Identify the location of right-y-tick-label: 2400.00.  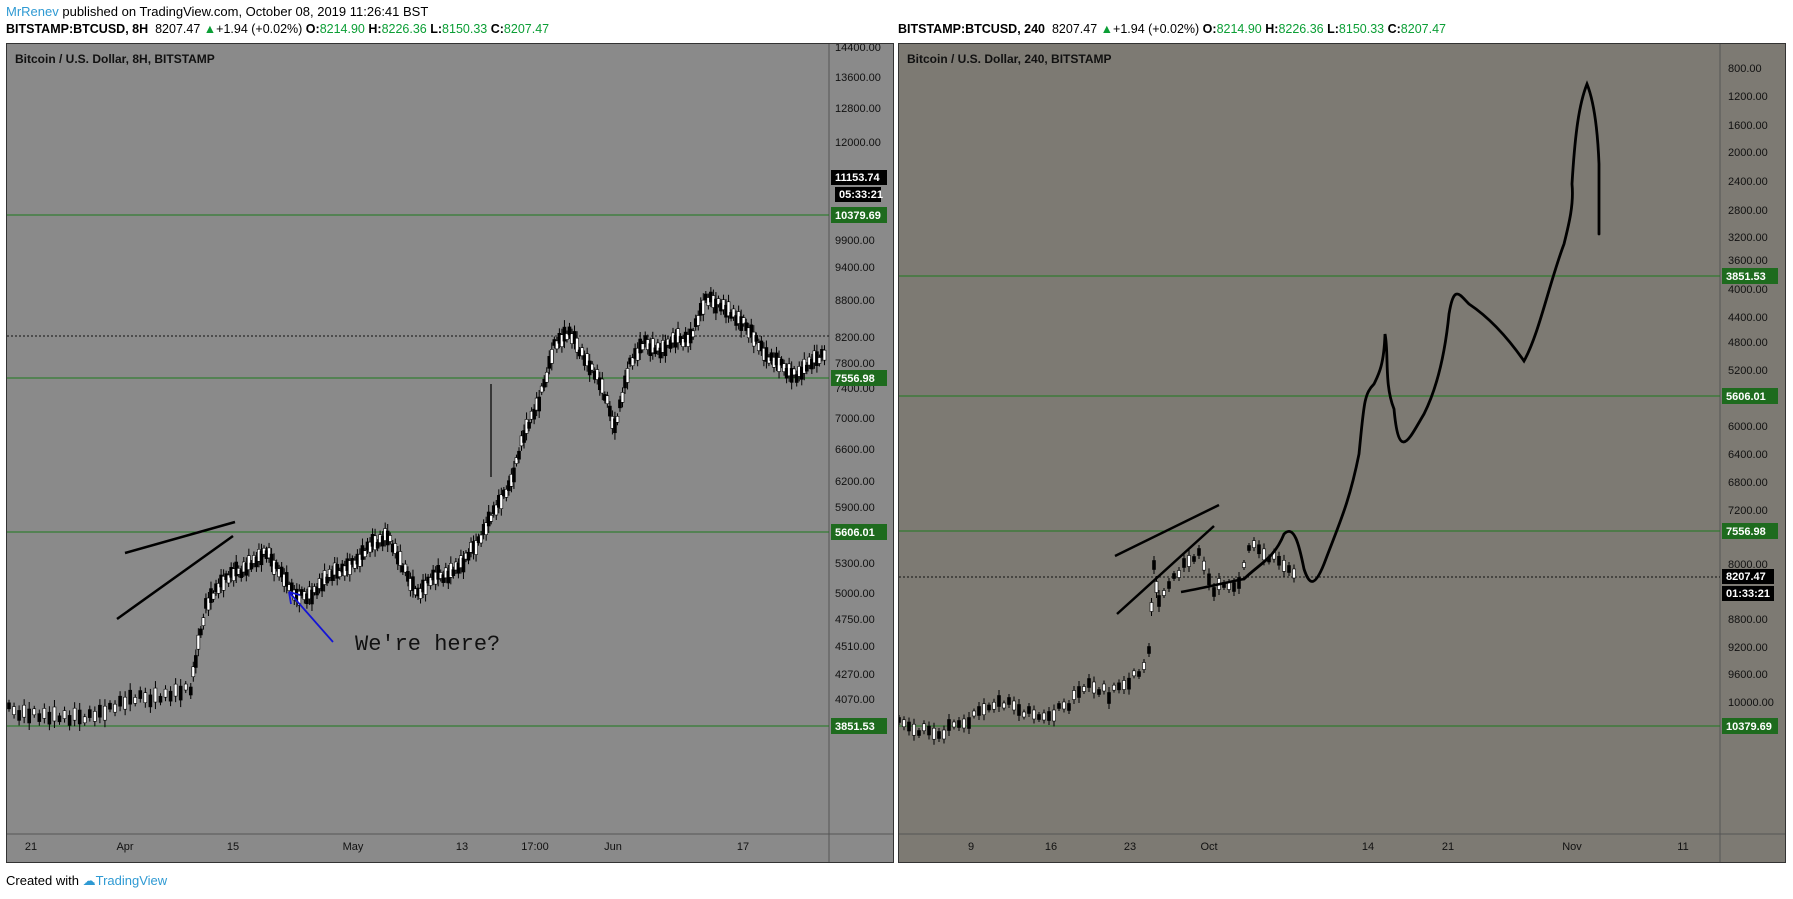
(1748, 182).